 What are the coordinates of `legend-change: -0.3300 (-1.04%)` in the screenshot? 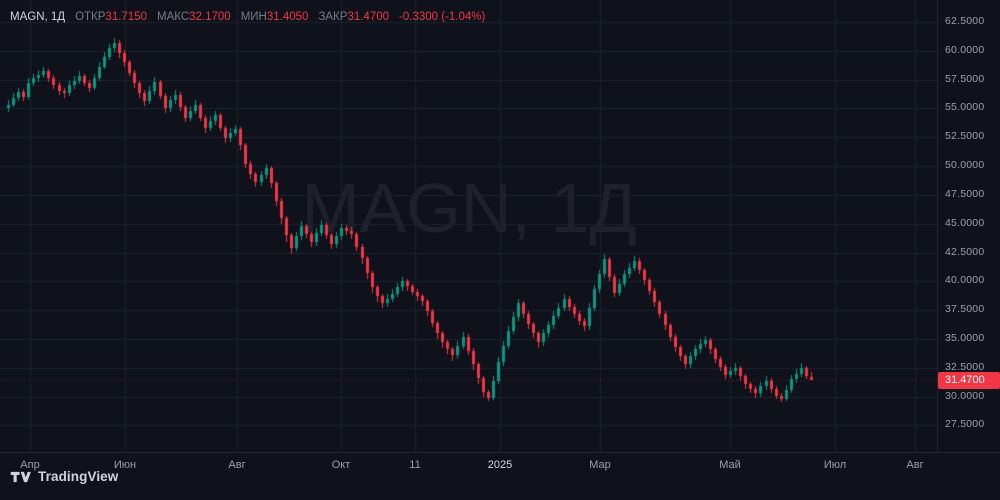 It's located at (442, 17).